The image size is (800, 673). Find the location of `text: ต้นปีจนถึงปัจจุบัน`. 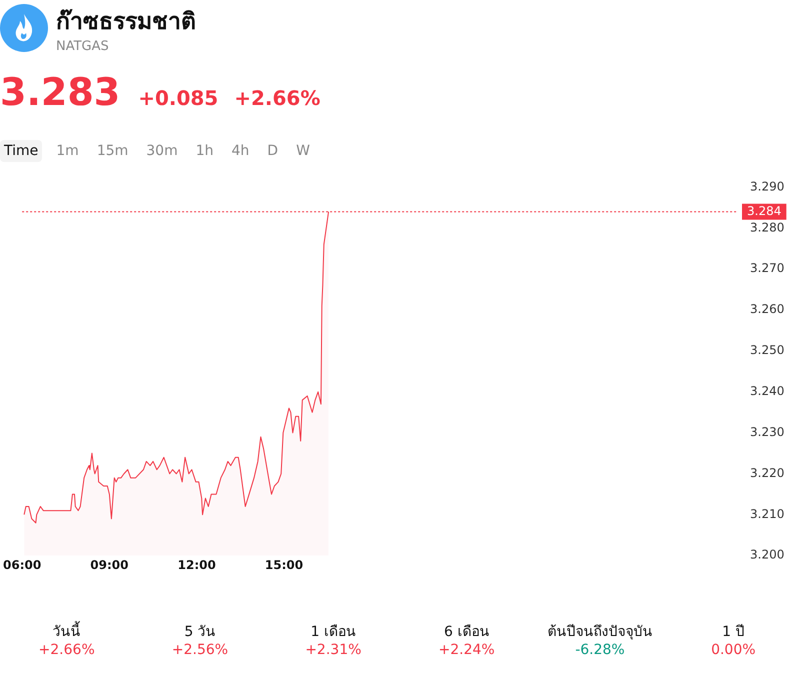

text: ต้นปีจนถึงปัจจุบัน is located at coordinates (600, 632).